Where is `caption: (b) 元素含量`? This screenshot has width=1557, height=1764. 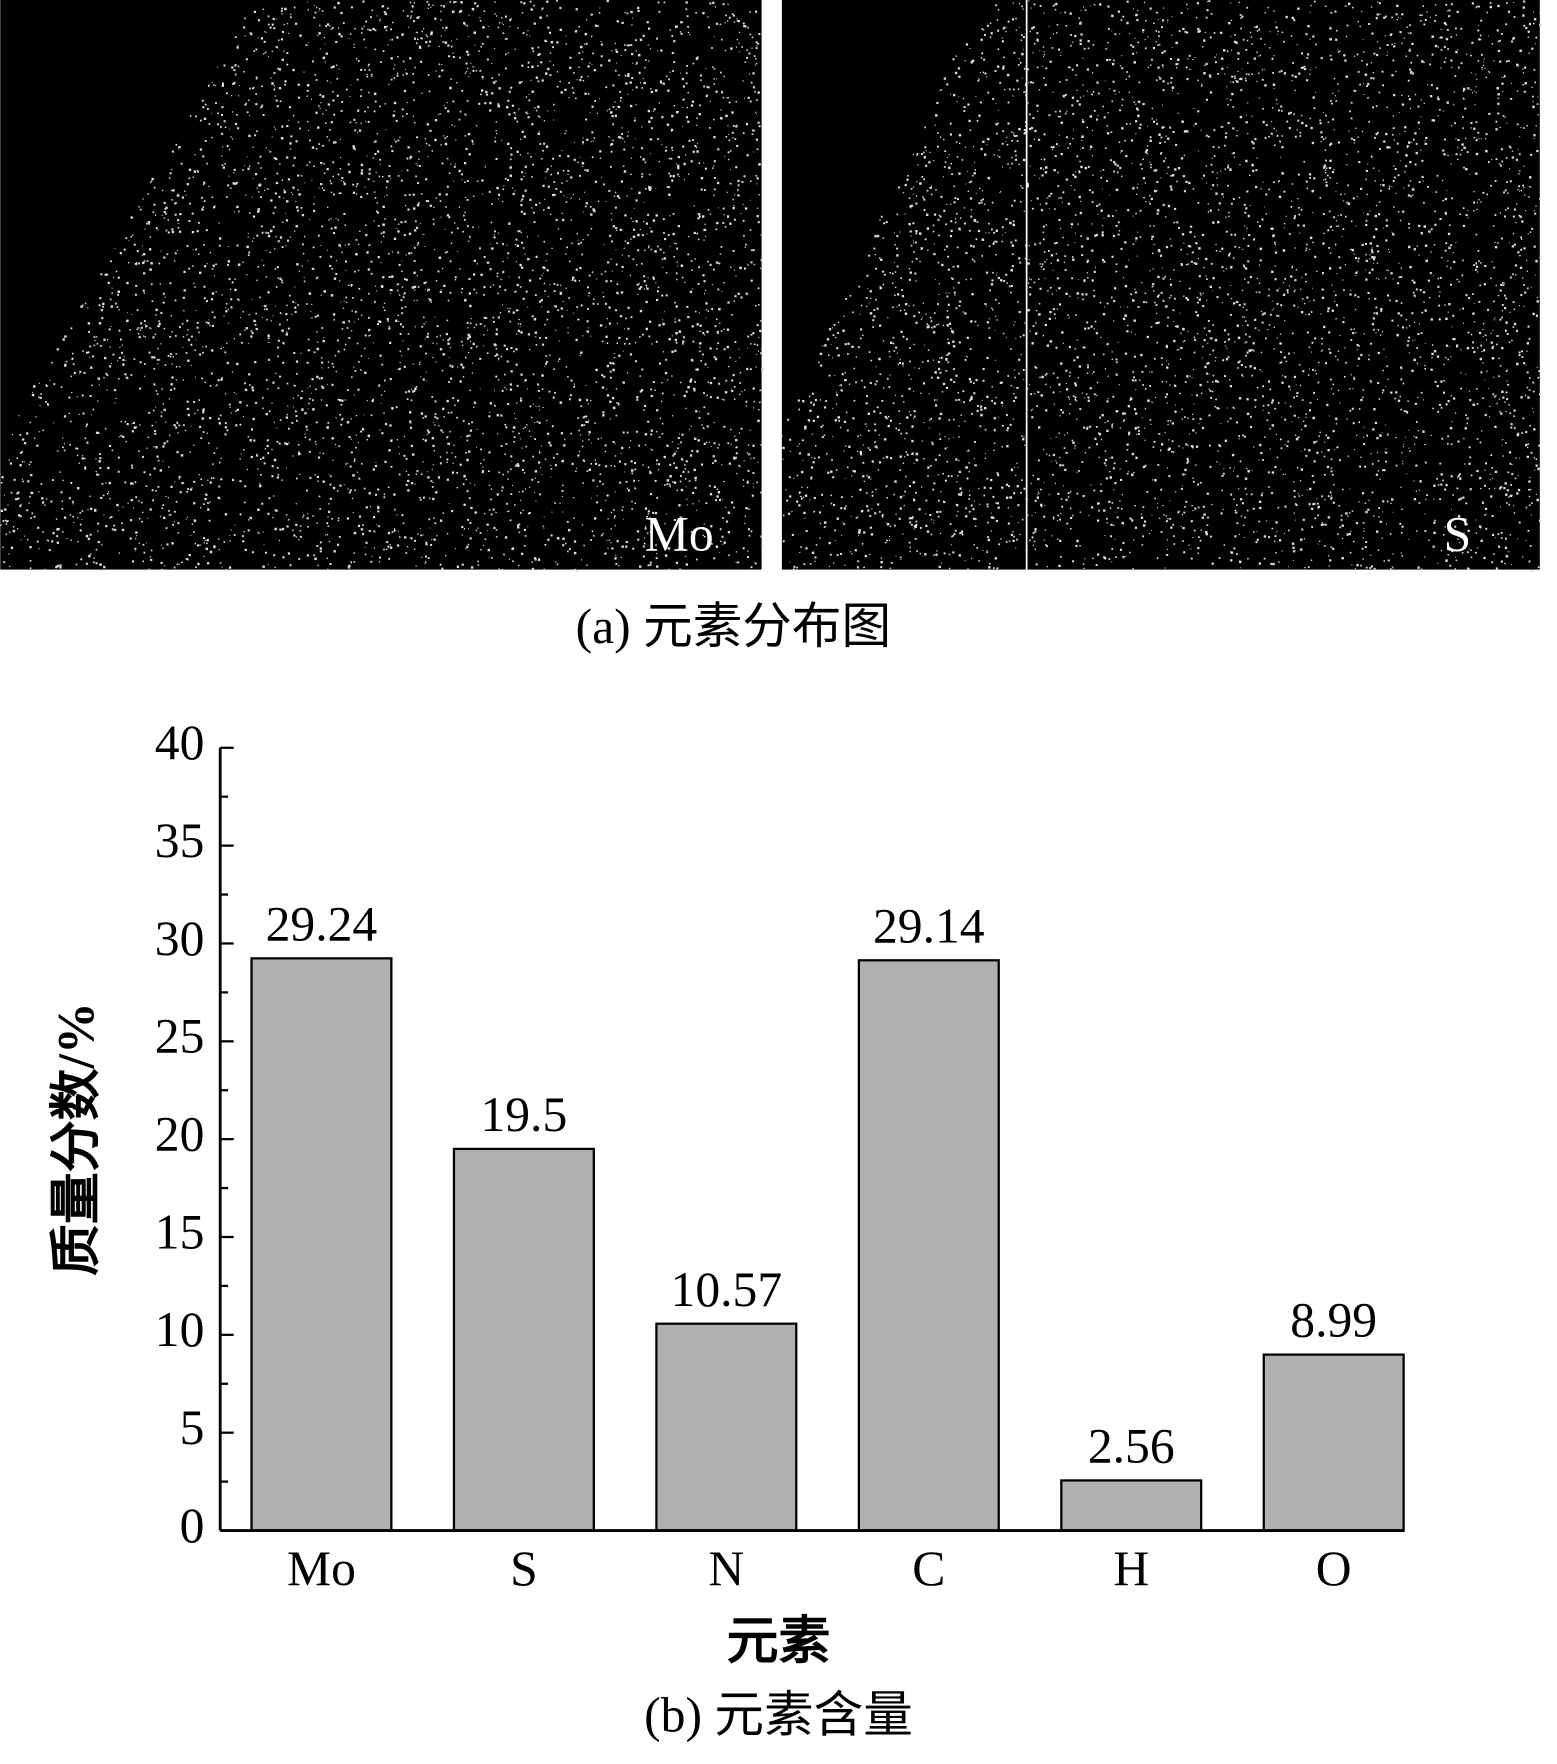
caption: (b) 元素含量 is located at coordinates (778, 1714).